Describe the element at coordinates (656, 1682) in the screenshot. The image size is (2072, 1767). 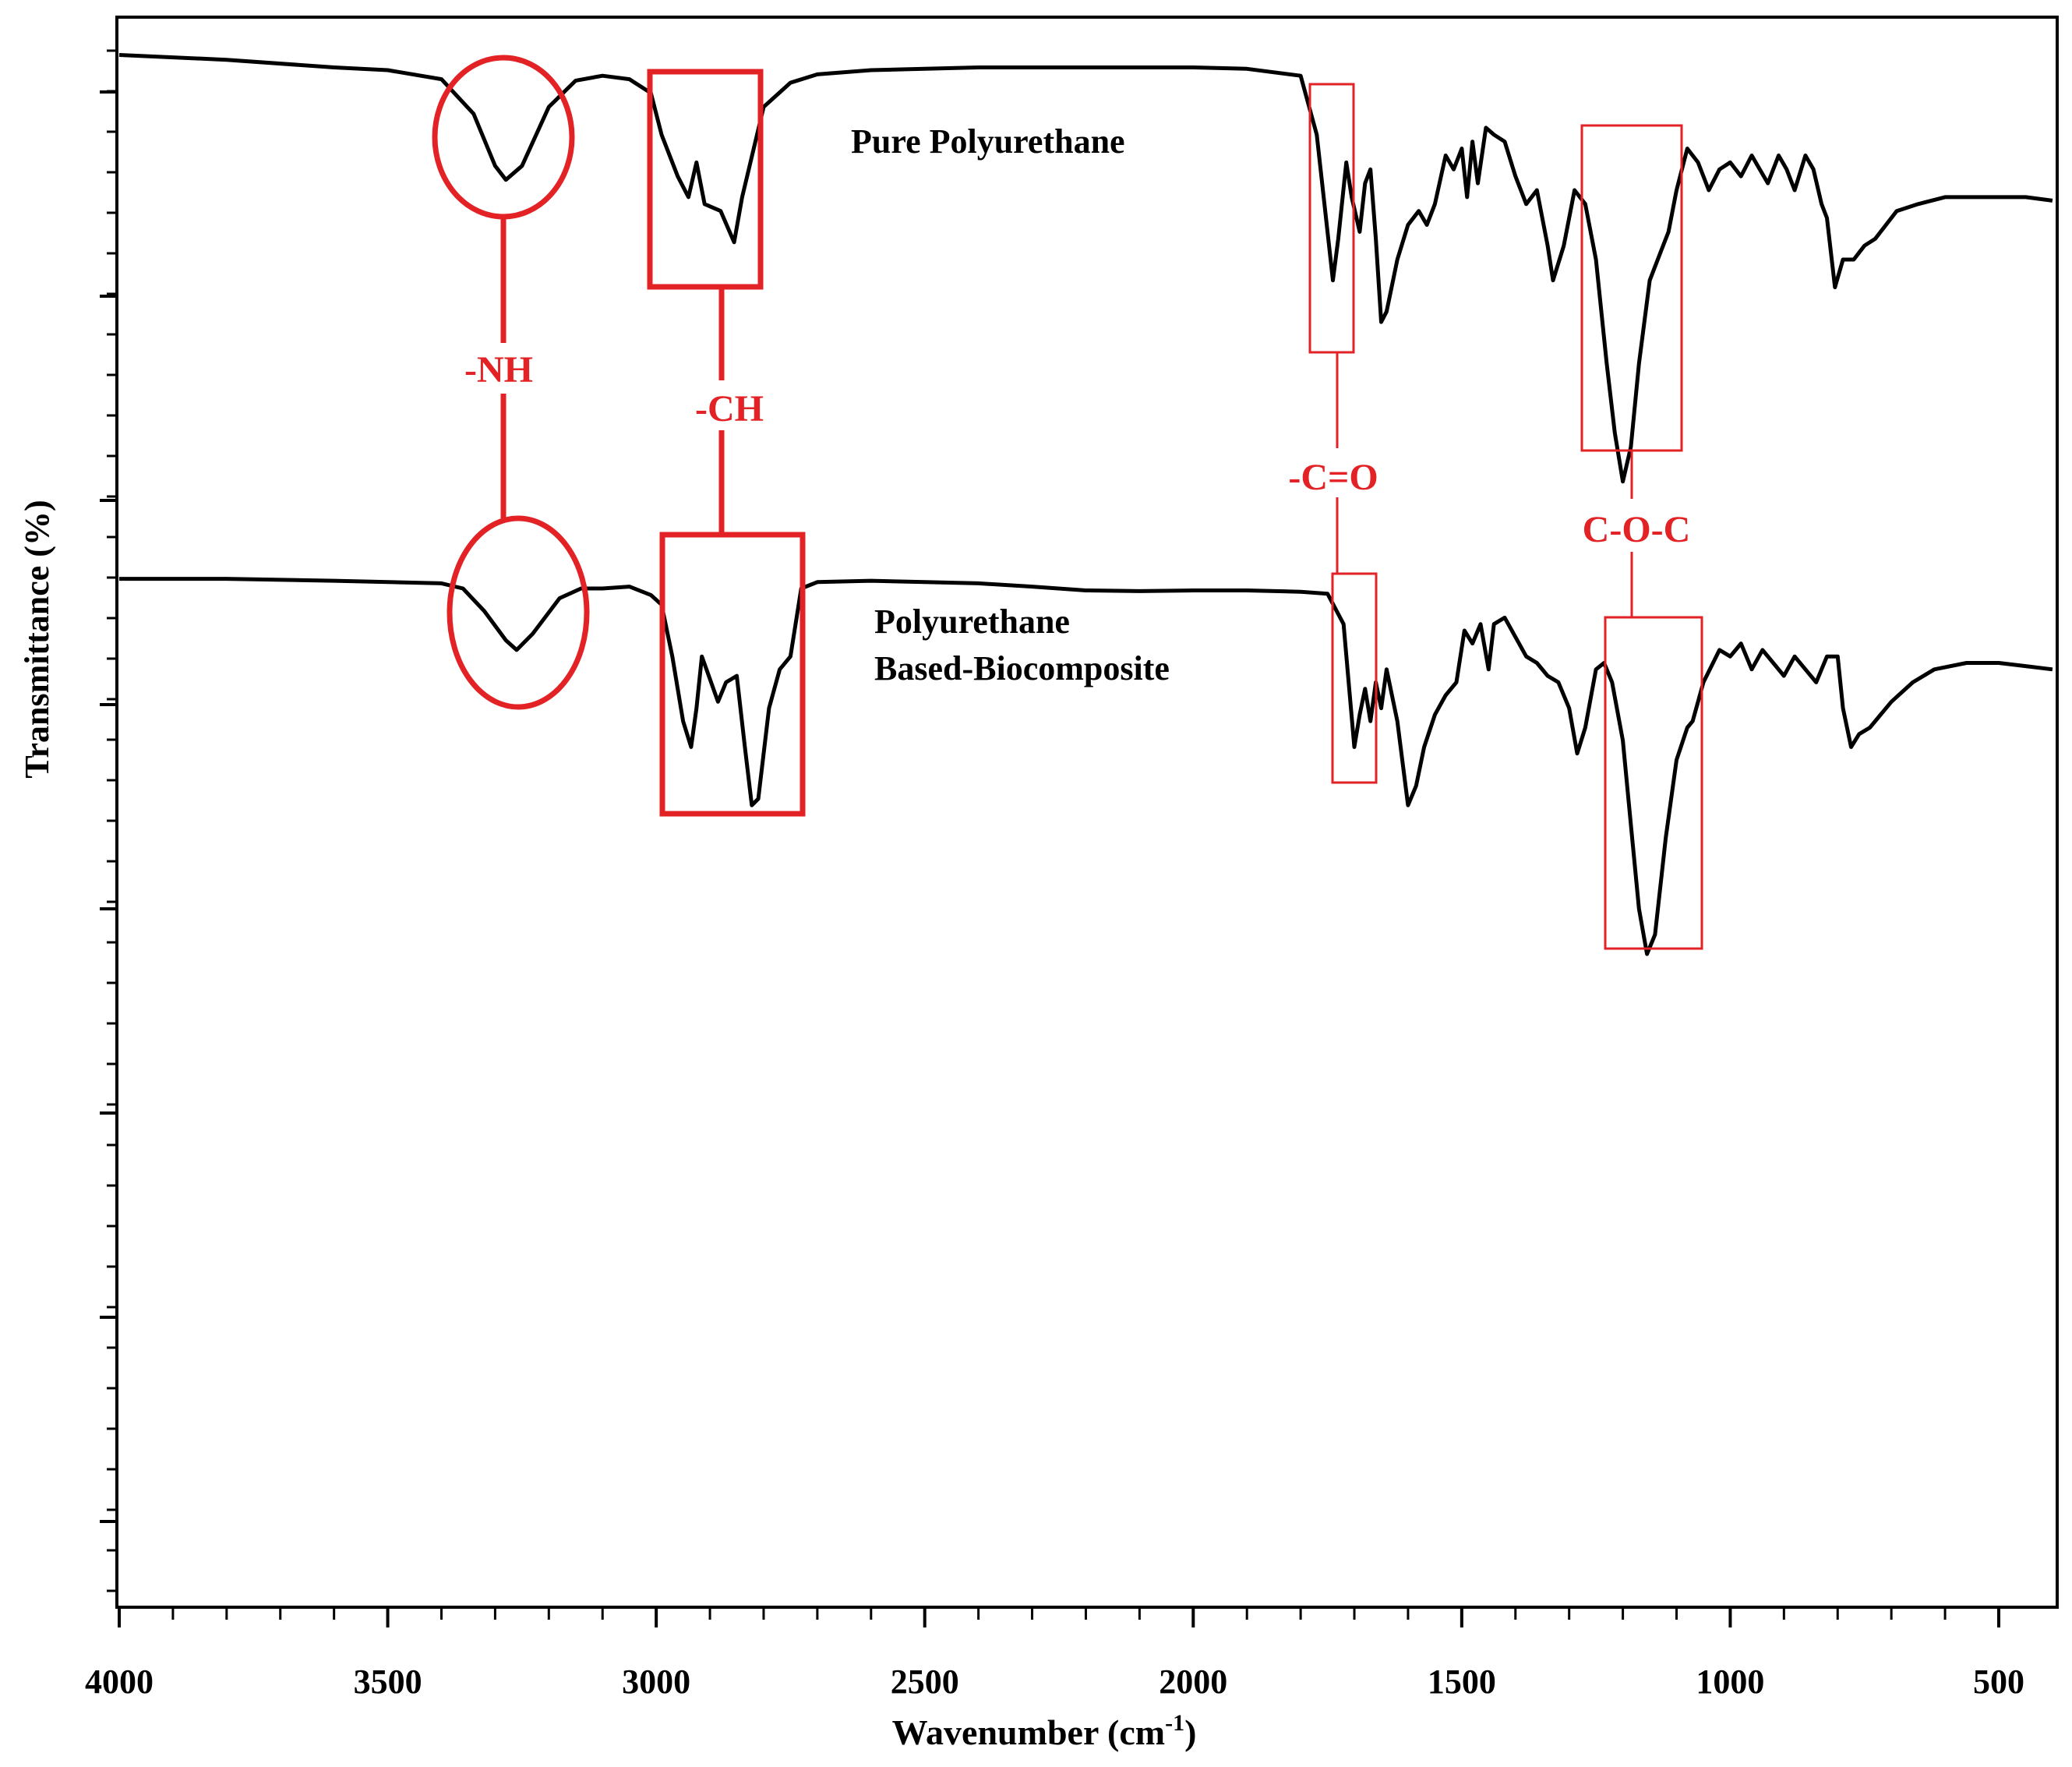
I see `x-tick-label: 3000` at that location.